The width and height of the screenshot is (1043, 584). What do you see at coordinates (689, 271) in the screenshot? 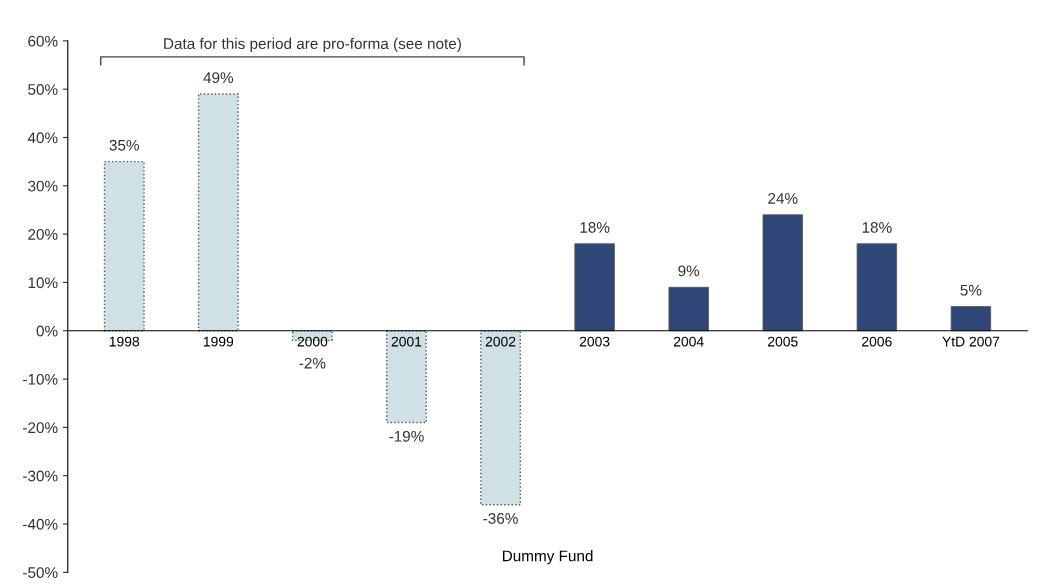
I see `data-label: 9%` at bounding box center [689, 271].